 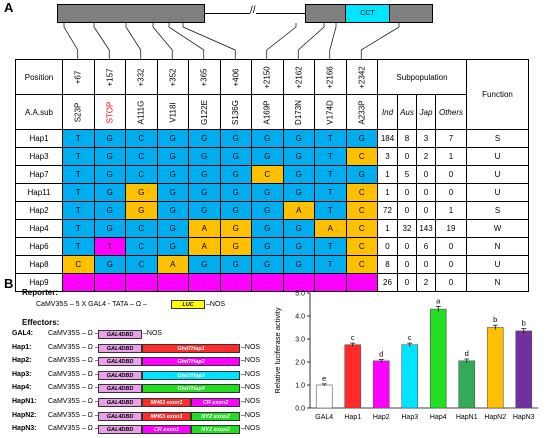 I want to click on allele-cell: A, so click(x=330, y=228).